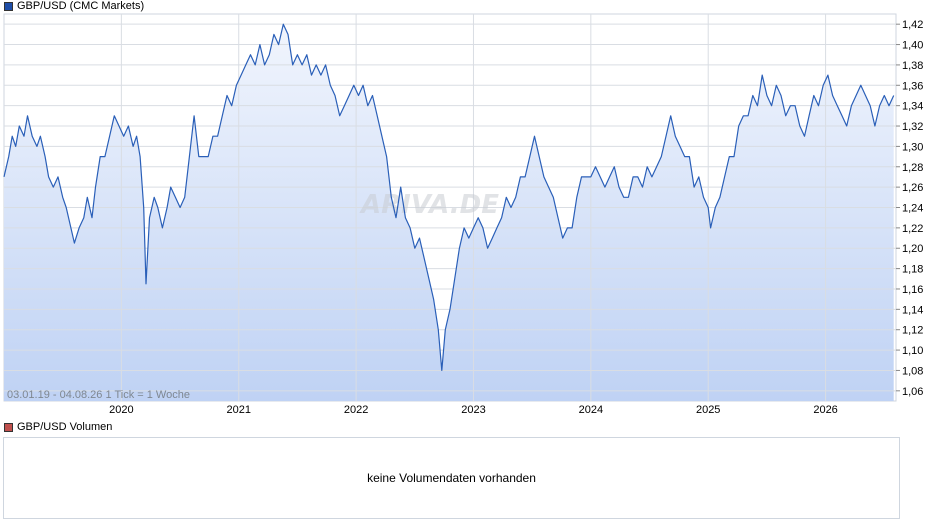  Describe the element at coordinates (591, 410) in the screenshot. I see `x-tick-label: 2024` at that location.